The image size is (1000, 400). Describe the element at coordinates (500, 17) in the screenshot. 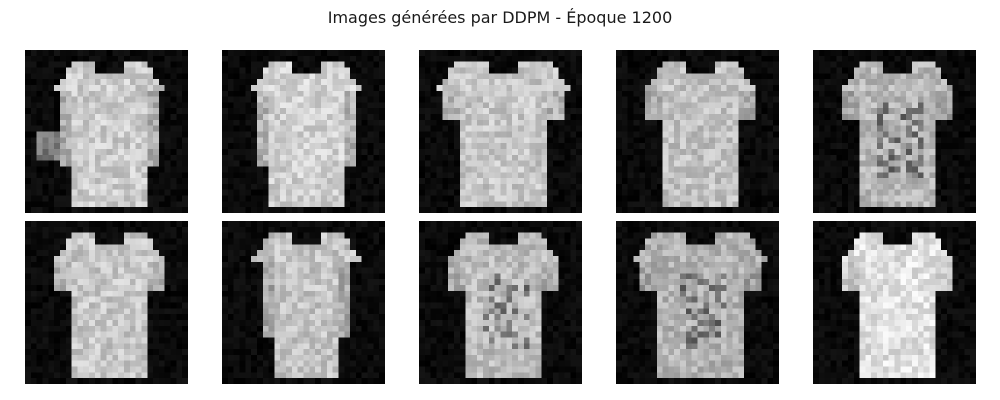

I see `figure-title: Images générées par DDPM - Époque 1200` at that location.